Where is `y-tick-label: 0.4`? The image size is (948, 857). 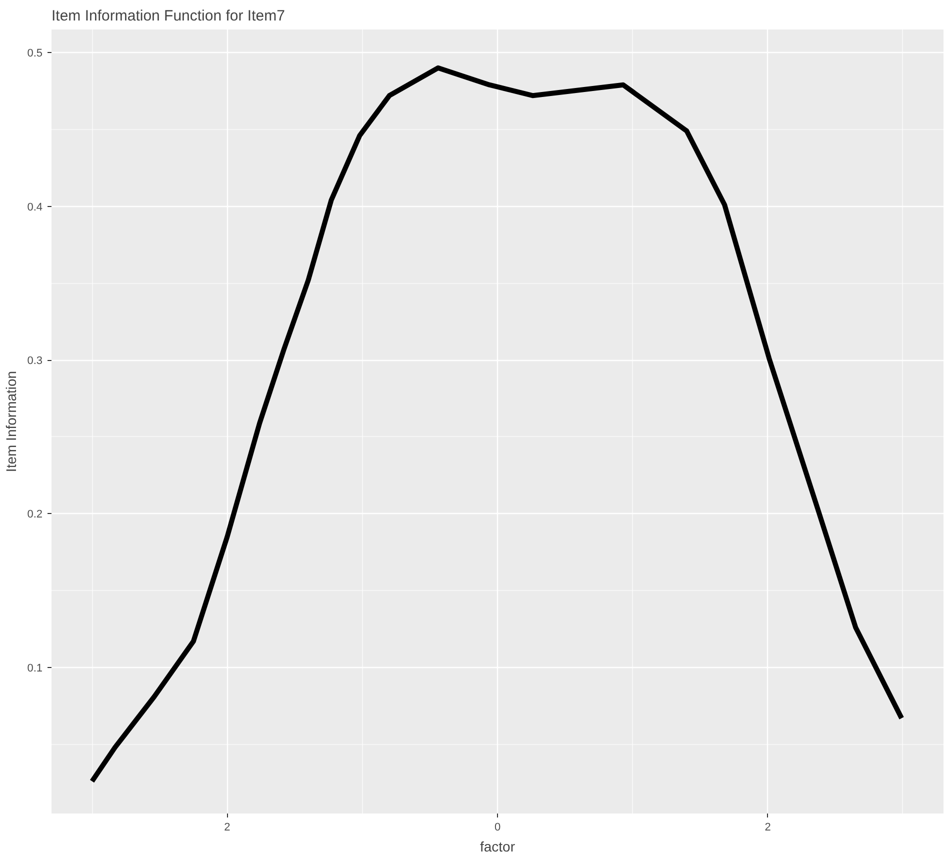
y-tick-label: 0.4 is located at coordinates (35, 207).